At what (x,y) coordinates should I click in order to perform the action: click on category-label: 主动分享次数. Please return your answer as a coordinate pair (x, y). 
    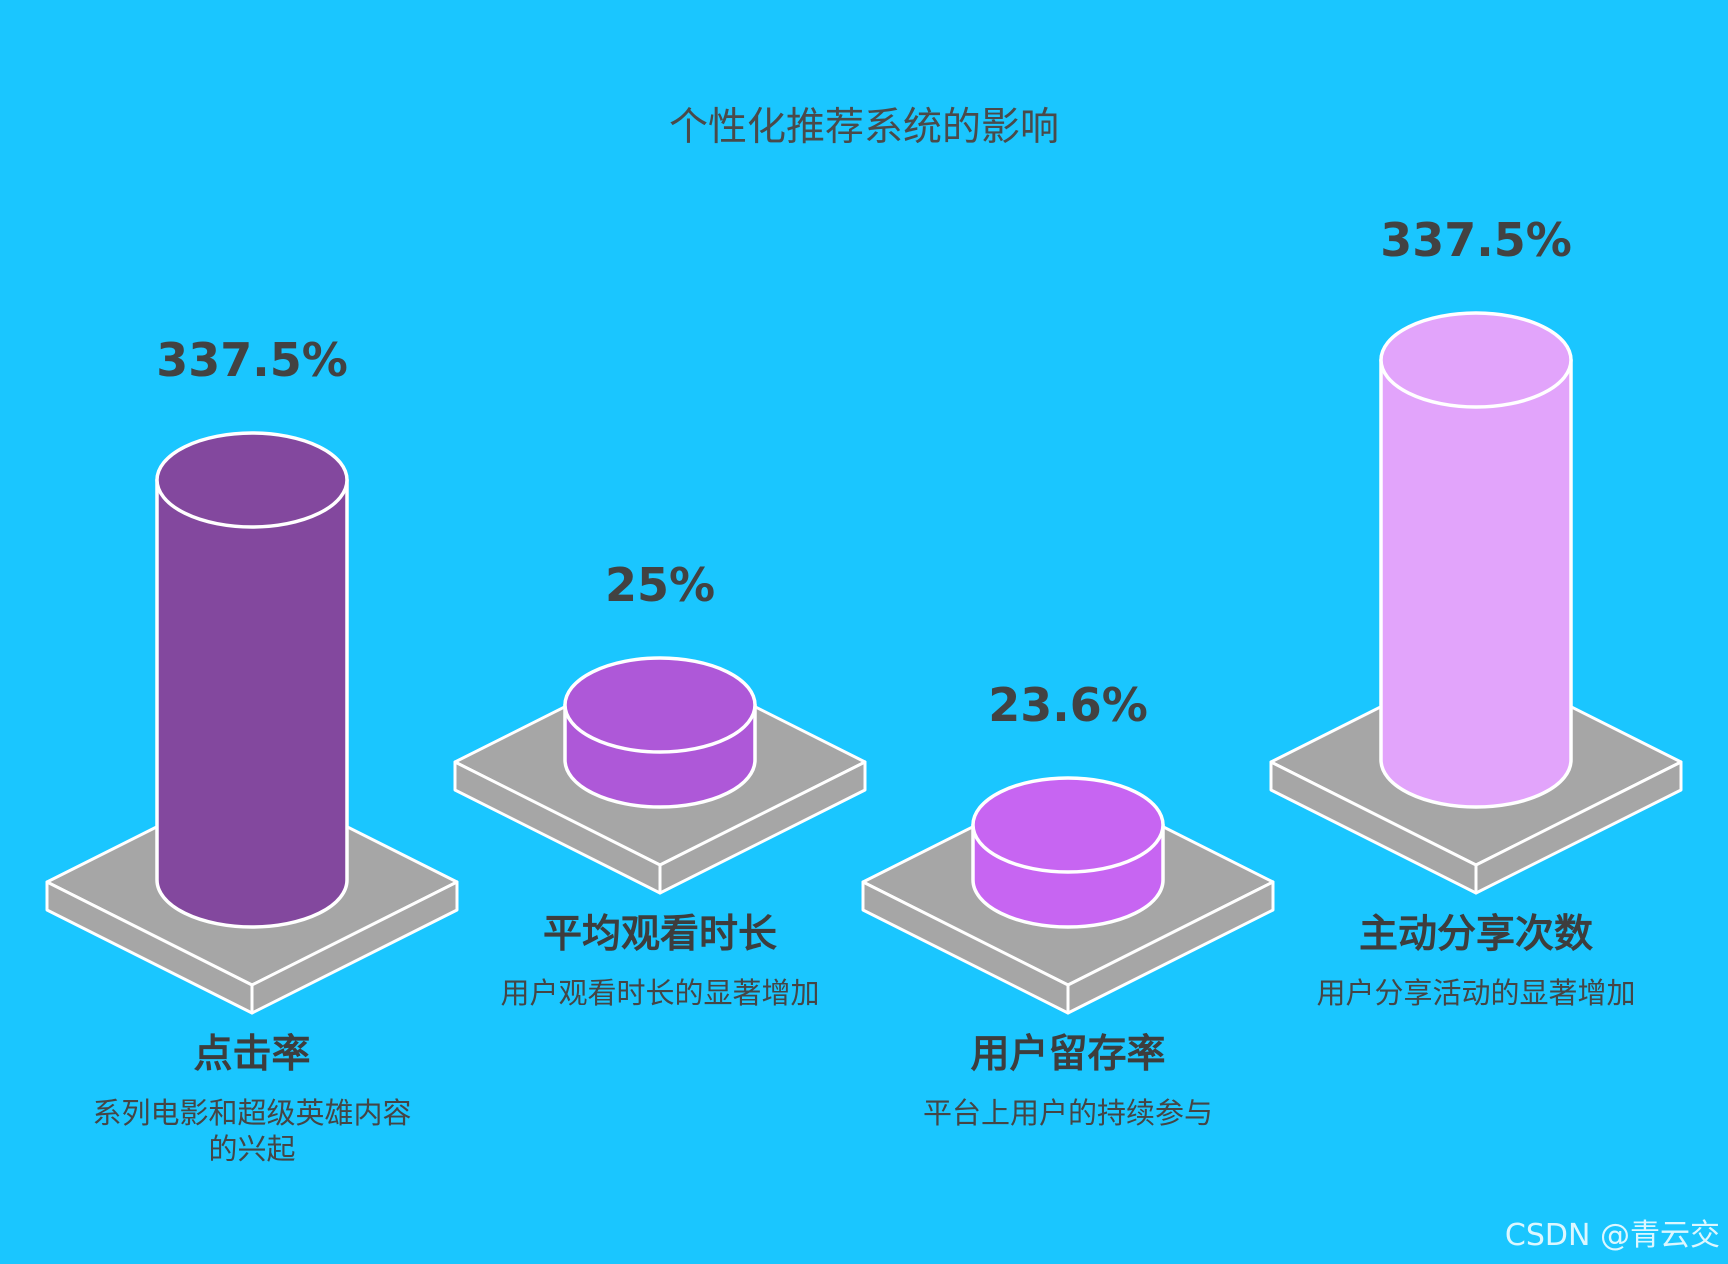
    Looking at the image, I should click on (1476, 934).